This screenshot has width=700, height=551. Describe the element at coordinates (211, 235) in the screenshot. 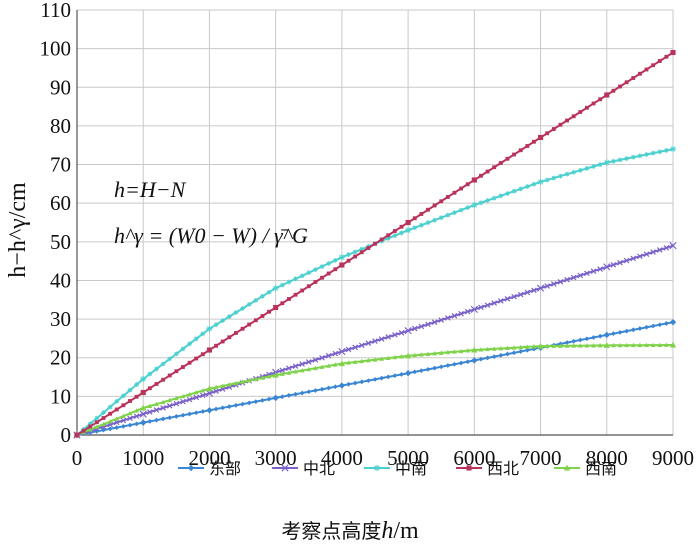

I see `formula-line-2: h^γ = (W0 − W) / γ̄^G` at that location.